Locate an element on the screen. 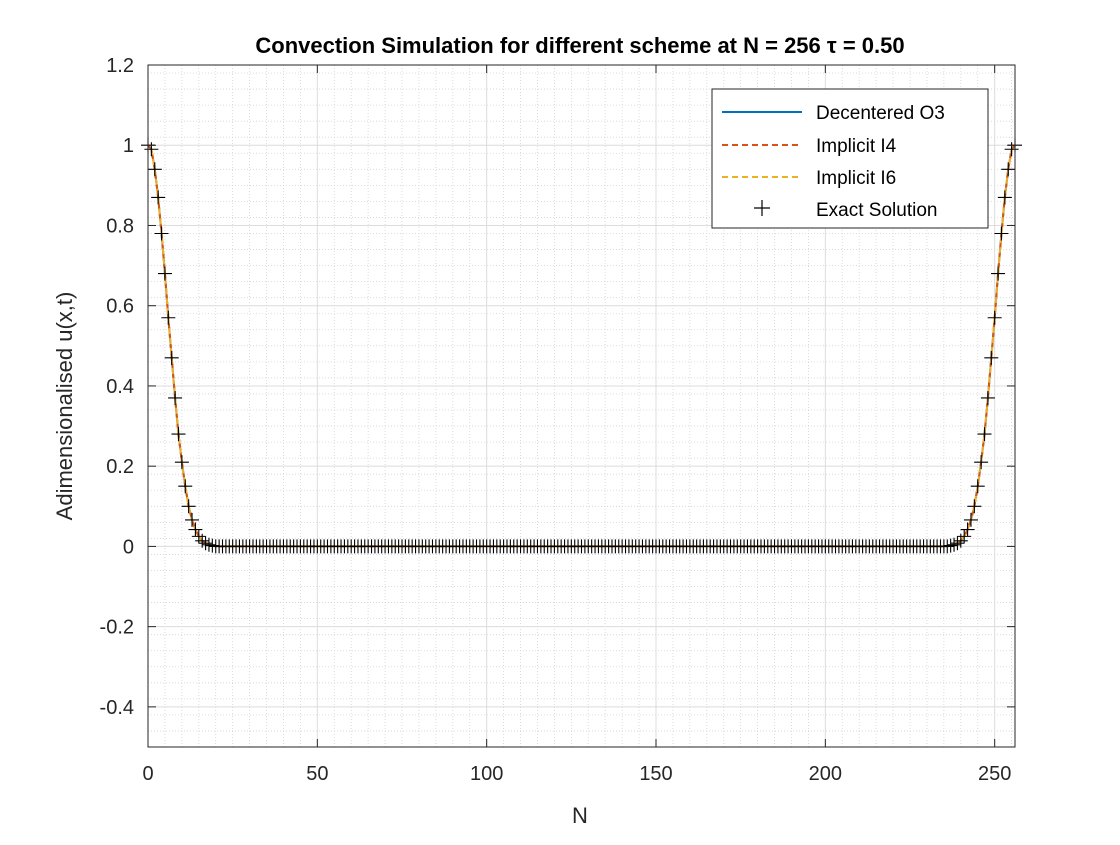 This screenshot has height=845, width=1120. legend-label-implicit-i6: Implicit I6 is located at coordinates (856, 178).